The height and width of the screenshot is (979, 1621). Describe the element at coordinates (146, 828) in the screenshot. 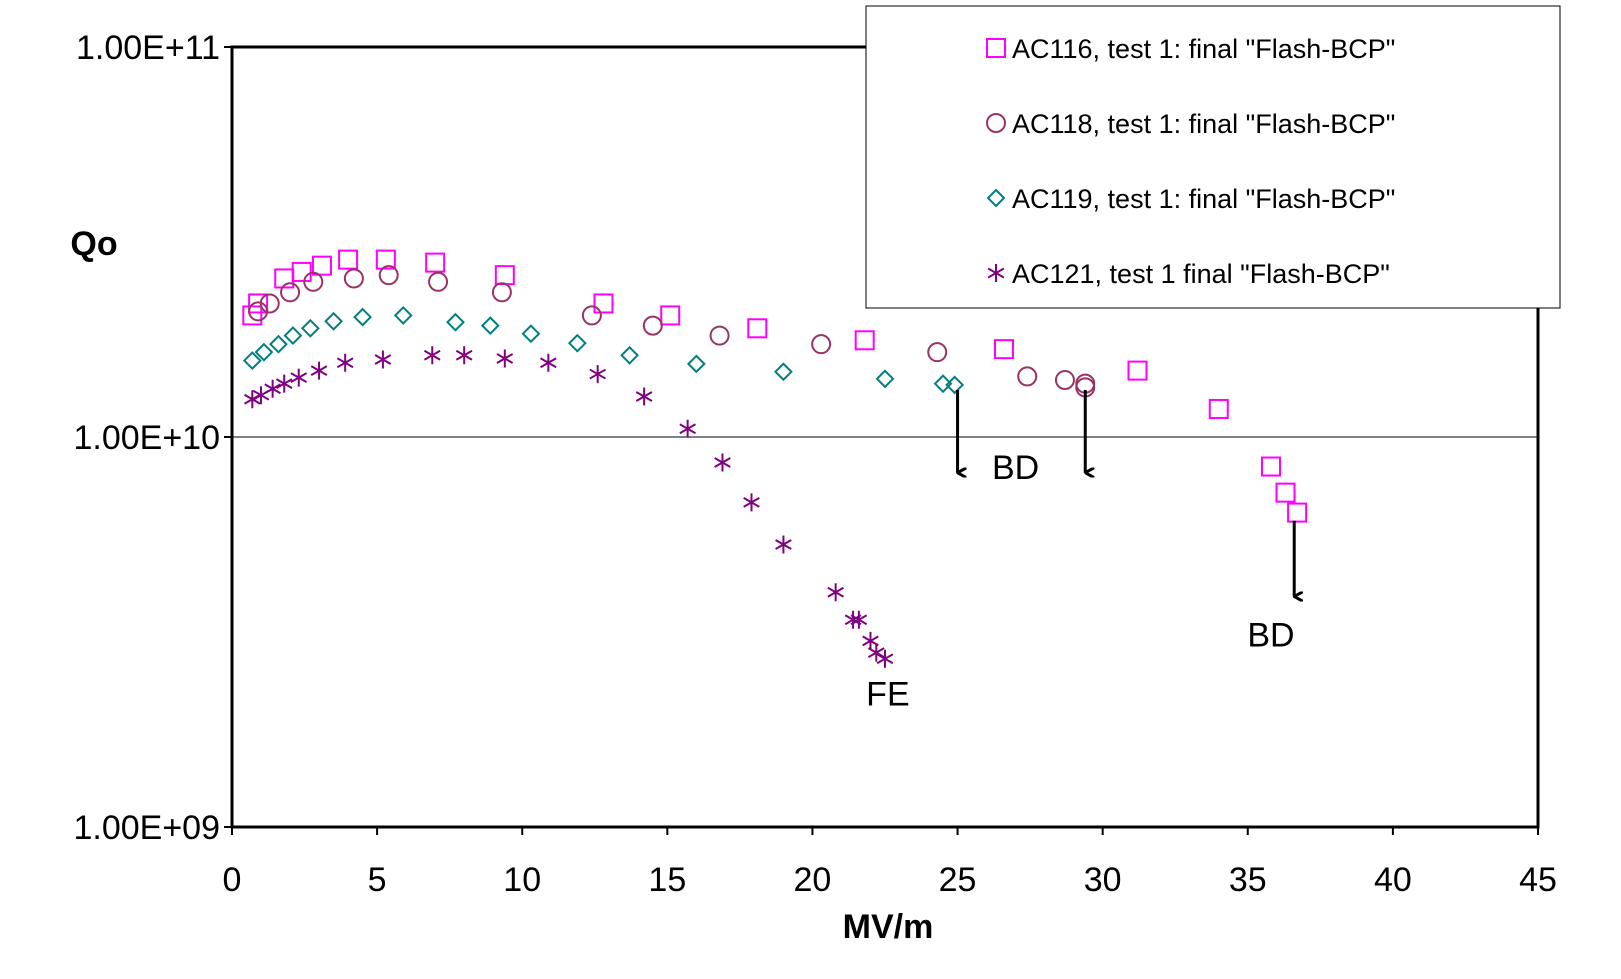

I see `y-tick-label: 1.00E+09` at that location.